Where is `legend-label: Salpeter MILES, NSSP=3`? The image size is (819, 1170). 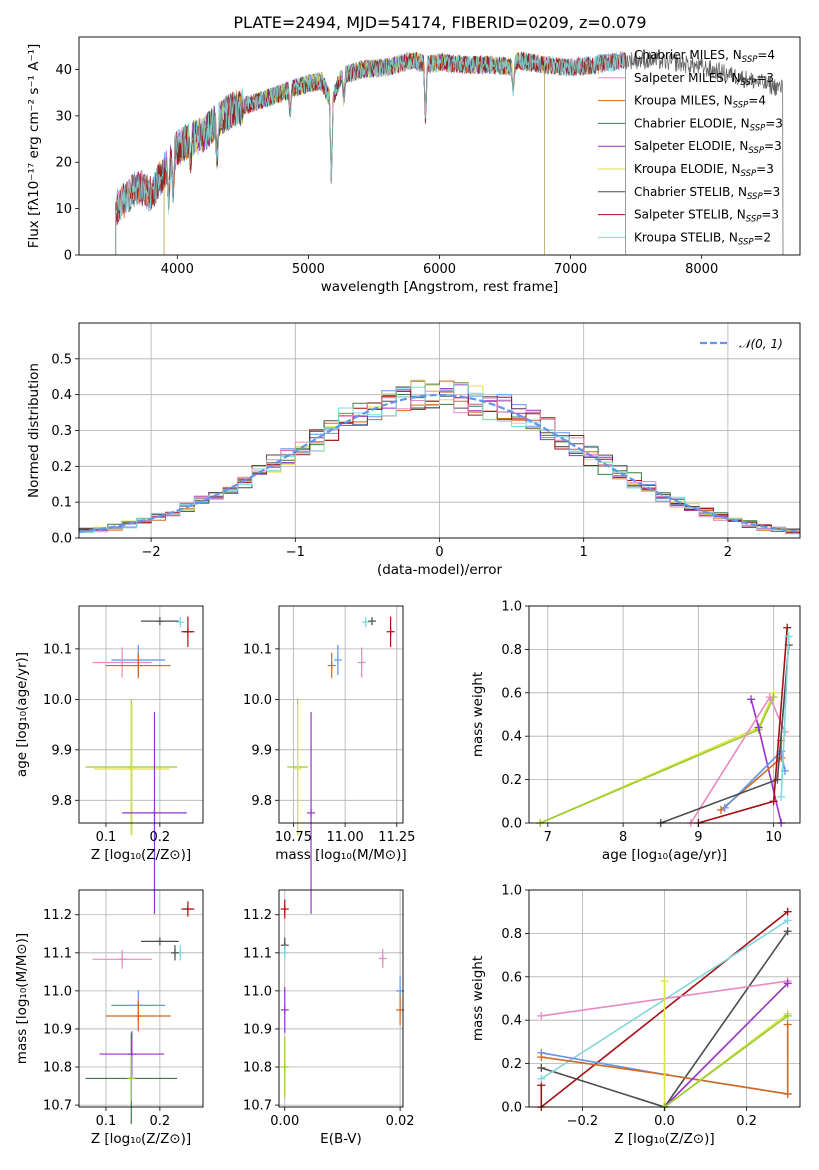 legend-label: Salpeter MILES, NSSP=3 is located at coordinates (704, 79).